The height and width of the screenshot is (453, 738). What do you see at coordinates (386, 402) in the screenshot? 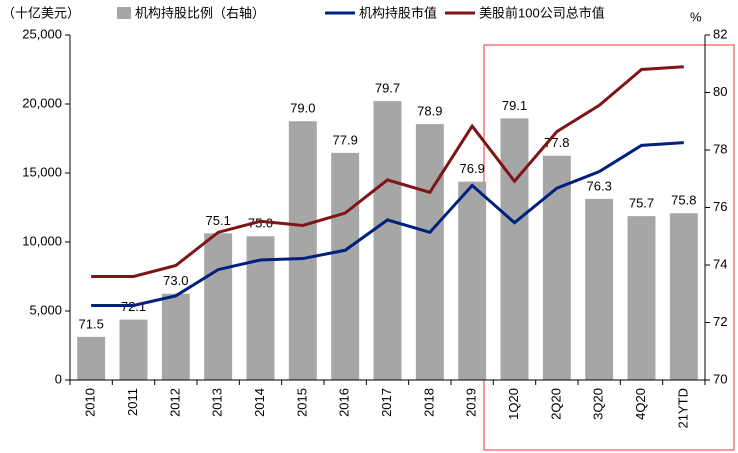
I see `x-tick-label: 2017` at bounding box center [386, 402].